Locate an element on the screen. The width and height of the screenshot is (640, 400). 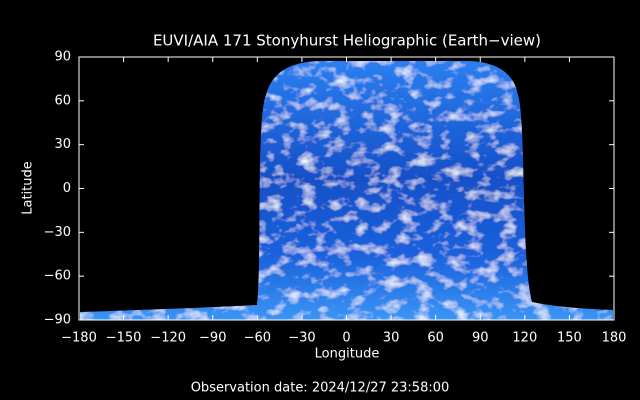
y-tick-label: 90 is located at coordinates (62, 57).